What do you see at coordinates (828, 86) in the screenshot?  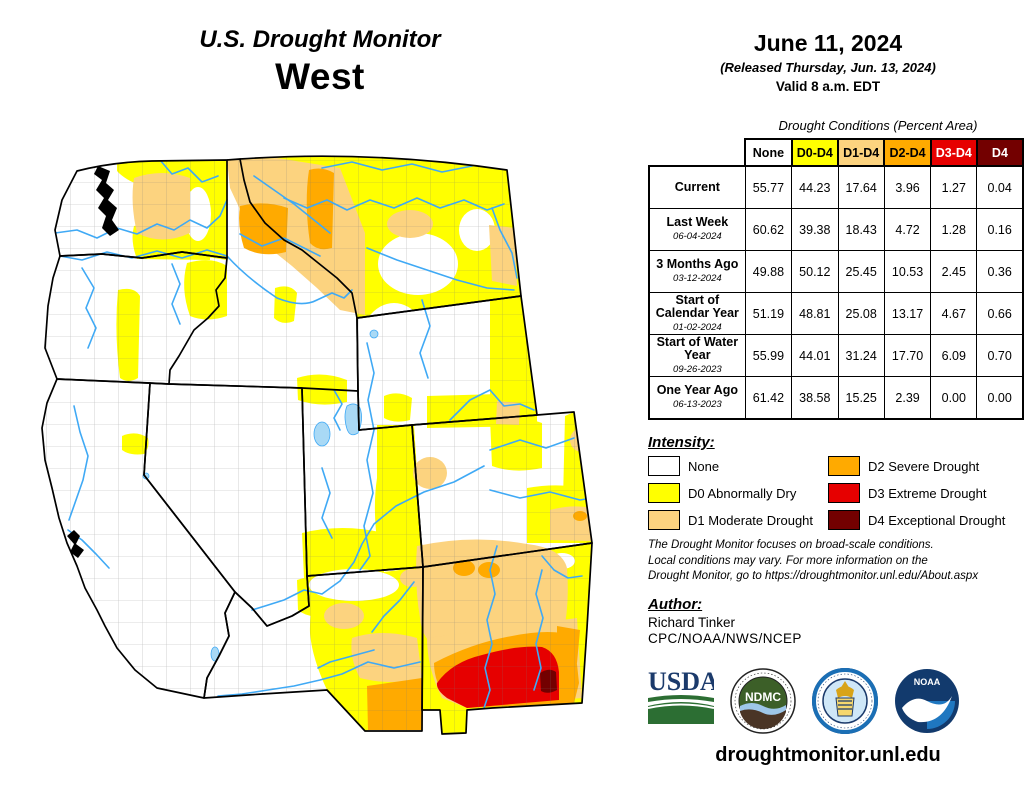 I see `valid-time: Valid 8 a.m. EDT` at bounding box center [828, 86].